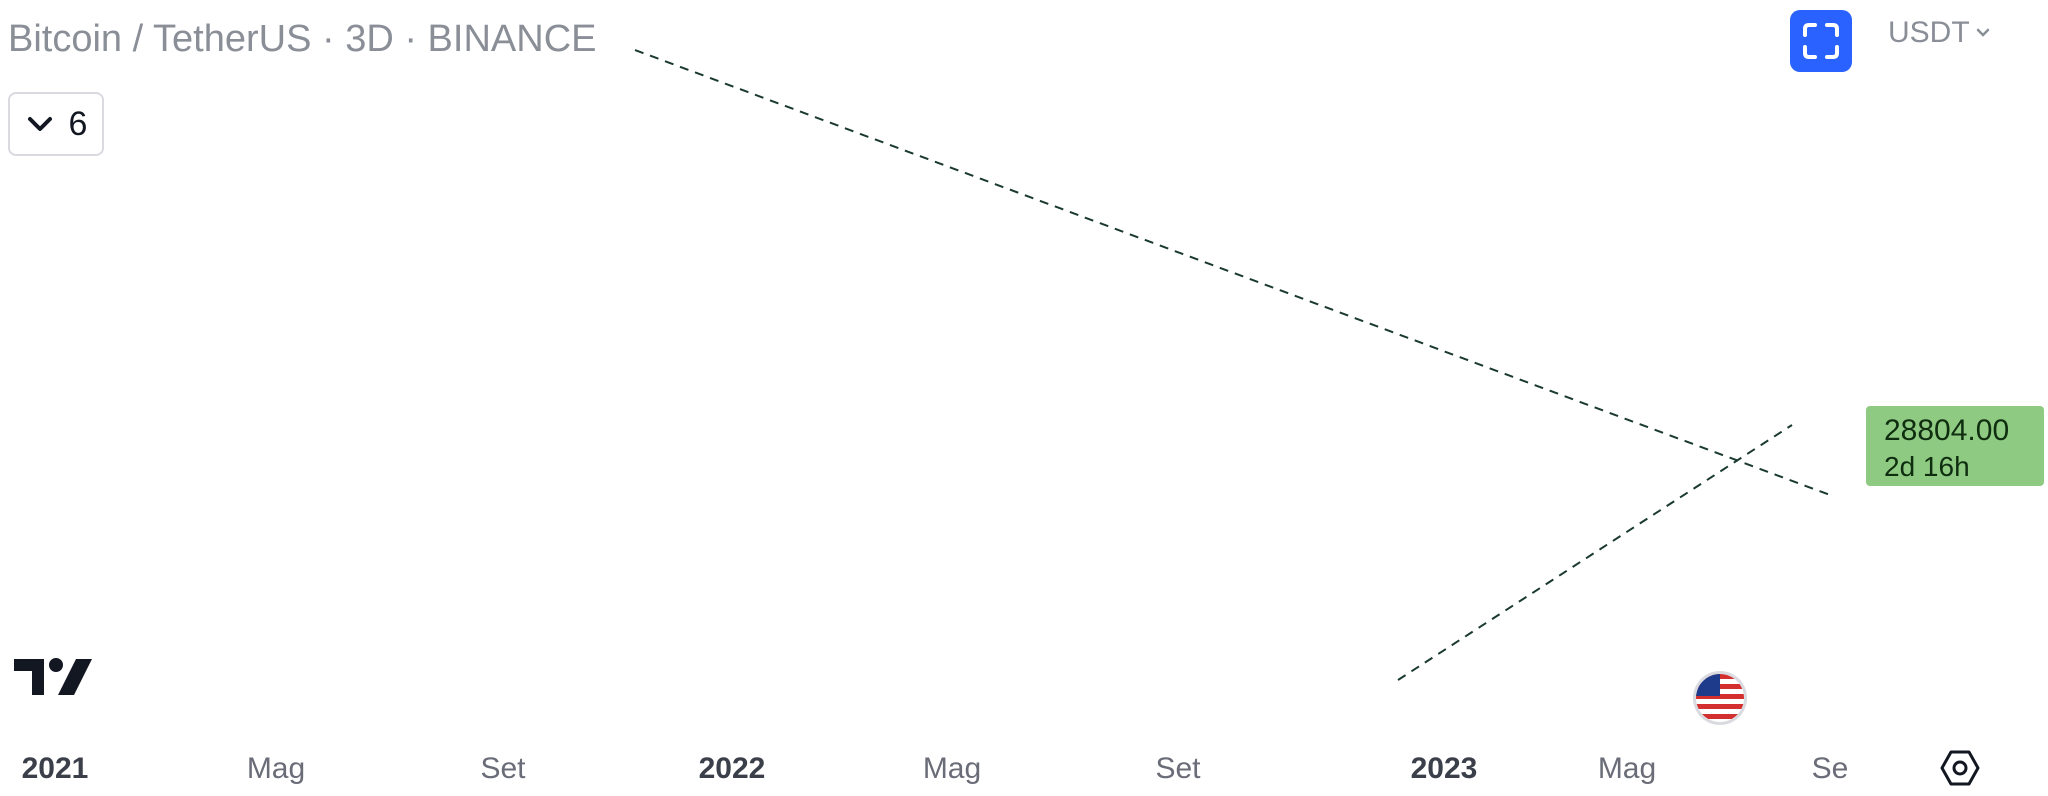 The image size is (2048, 796). Describe the element at coordinates (1444, 768) in the screenshot. I see `x-axis-label: 2023` at that location.